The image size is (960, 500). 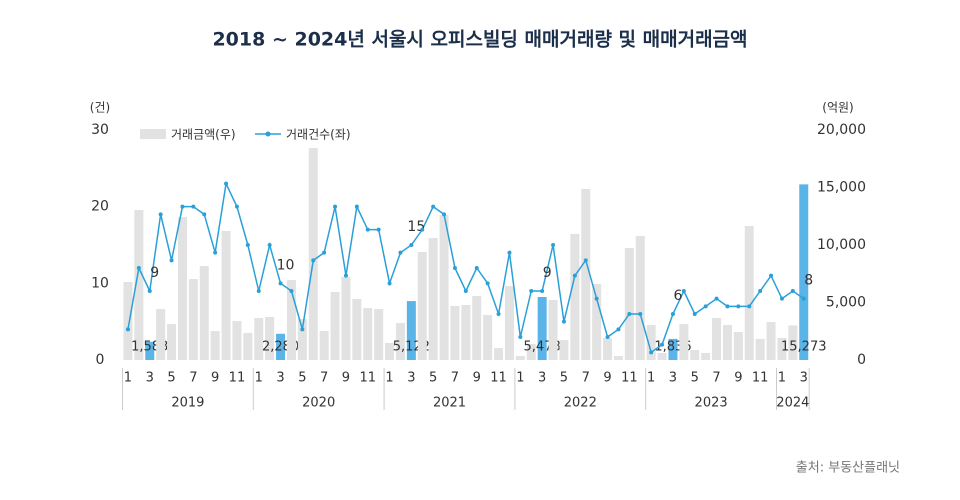 I want to click on chart-title: 2018 ~ 2024년 서울시 오피스빌딩 매매거래량 및 매매거래금액, so click(x=479, y=40).